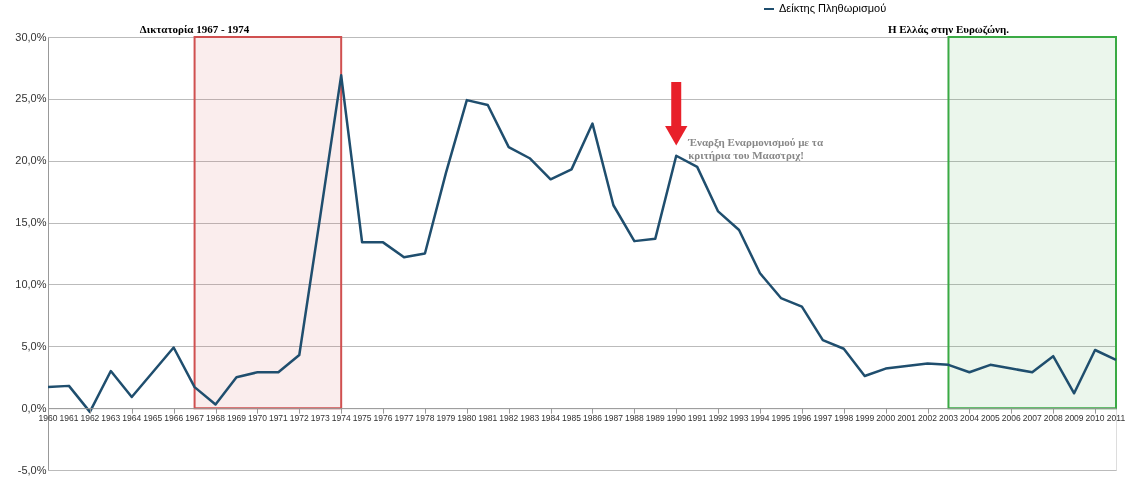 Image resolution: width=1126 pixels, height=493 pixels. I want to click on x-tick-label: 1979, so click(446, 418).